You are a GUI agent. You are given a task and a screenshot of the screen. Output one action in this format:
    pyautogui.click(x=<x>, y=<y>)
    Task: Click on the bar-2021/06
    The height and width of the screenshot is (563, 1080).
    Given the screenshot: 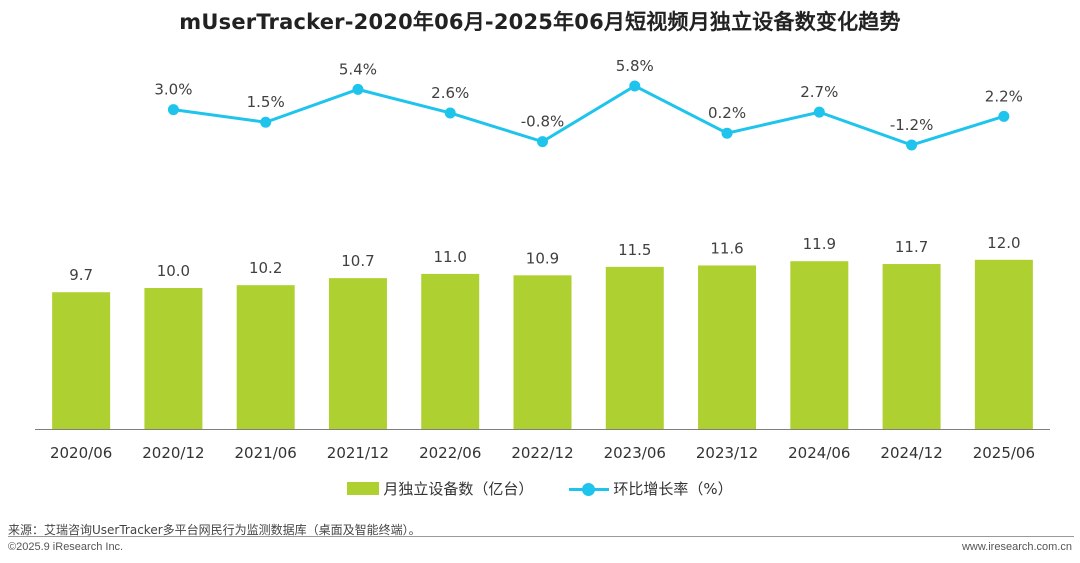 What is the action you would take?
    pyautogui.click(x=265, y=357)
    